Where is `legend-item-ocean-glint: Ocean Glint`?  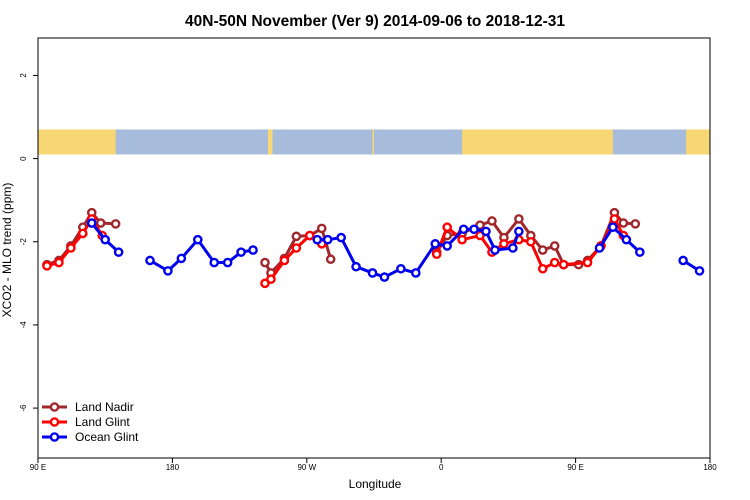
legend-item-ocean-glint: Ocean Glint is located at coordinates (90, 437).